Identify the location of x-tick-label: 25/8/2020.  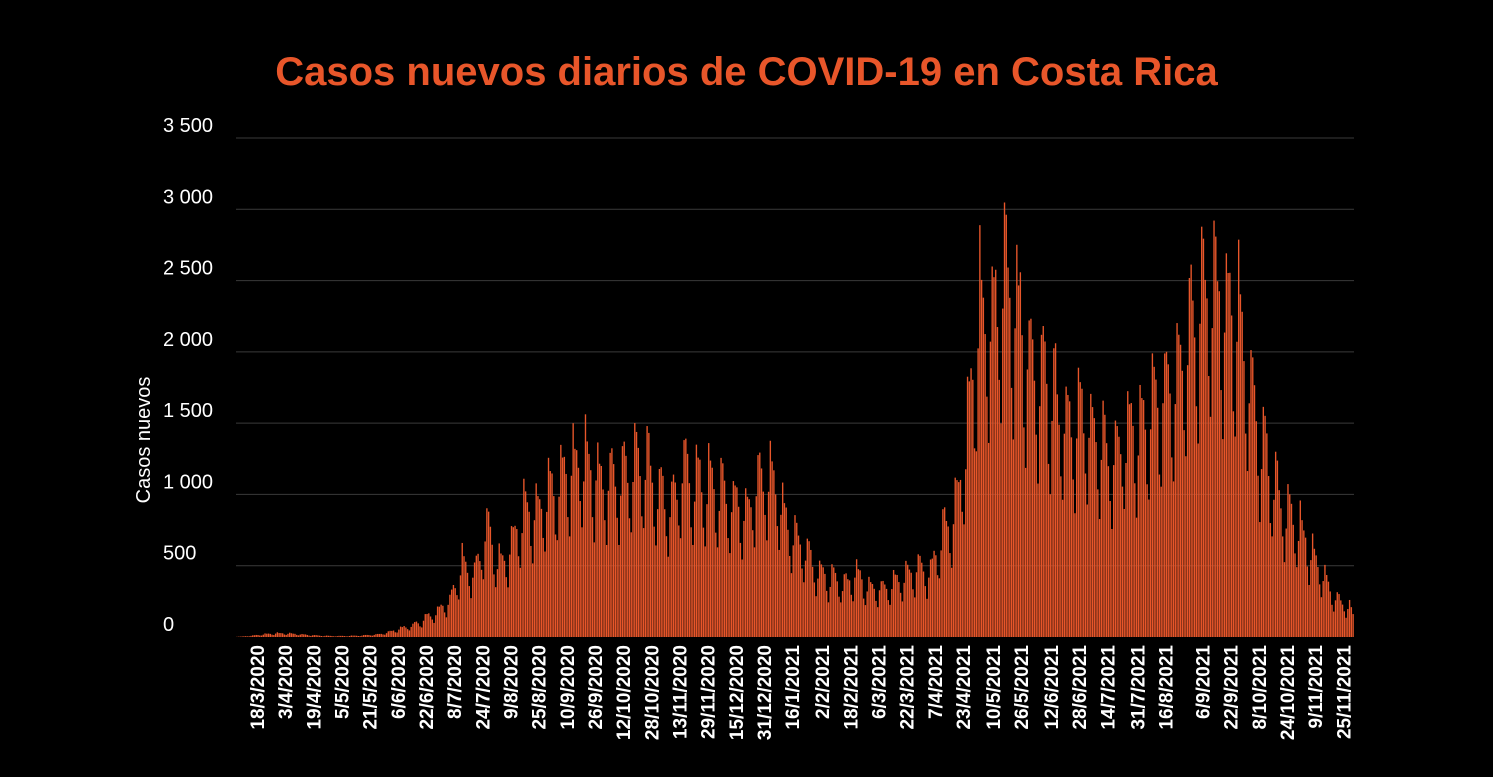
(540, 687).